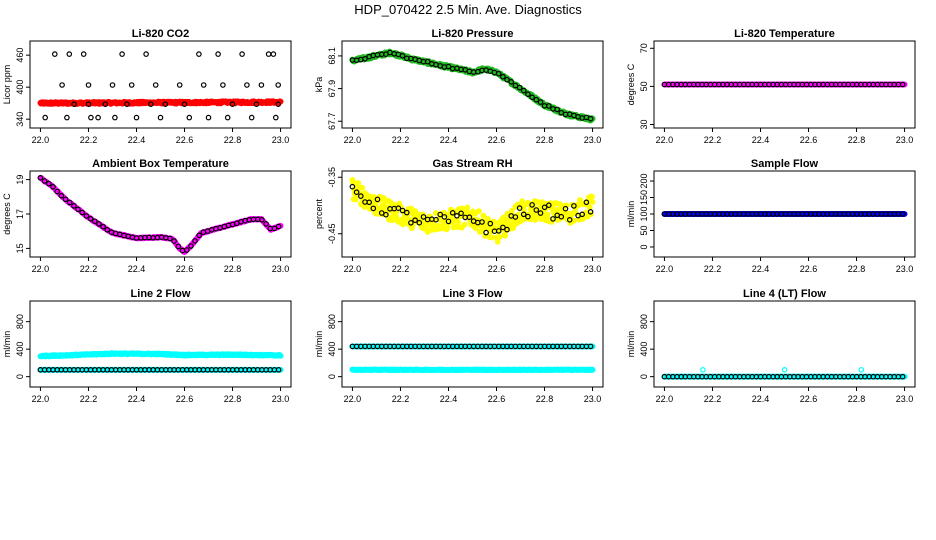 The image size is (936, 540). What do you see at coordinates (20, 55) in the screenshot?
I see `y-tick-label: 460` at bounding box center [20, 55].